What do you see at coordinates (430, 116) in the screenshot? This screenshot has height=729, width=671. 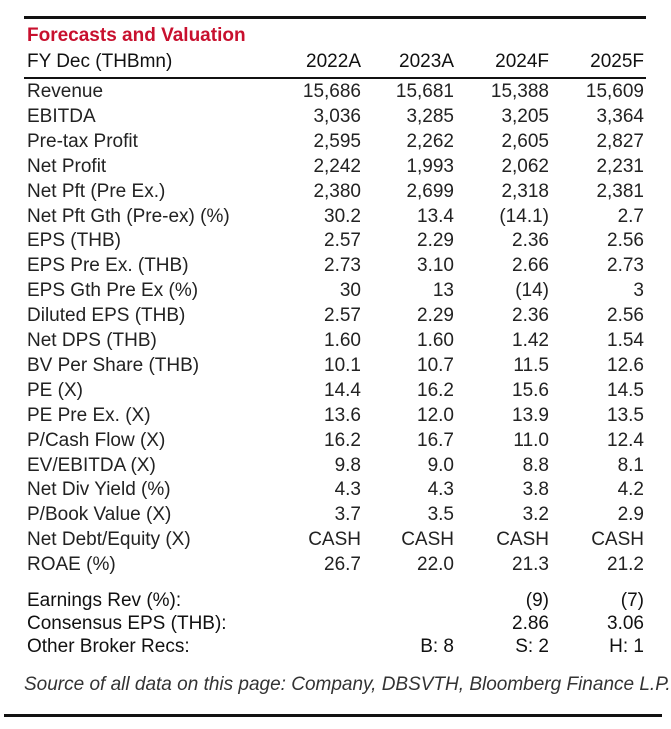 I see `value-cell: 3,285` at bounding box center [430, 116].